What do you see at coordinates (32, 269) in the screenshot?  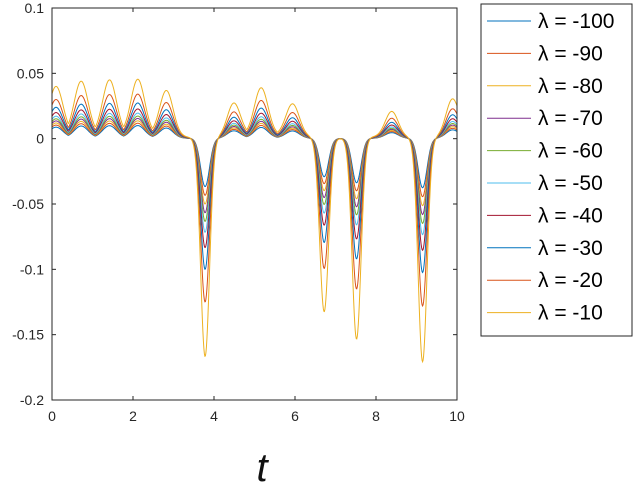 I see `y-tick-label: -0.1` at bounding box center [32, 269].